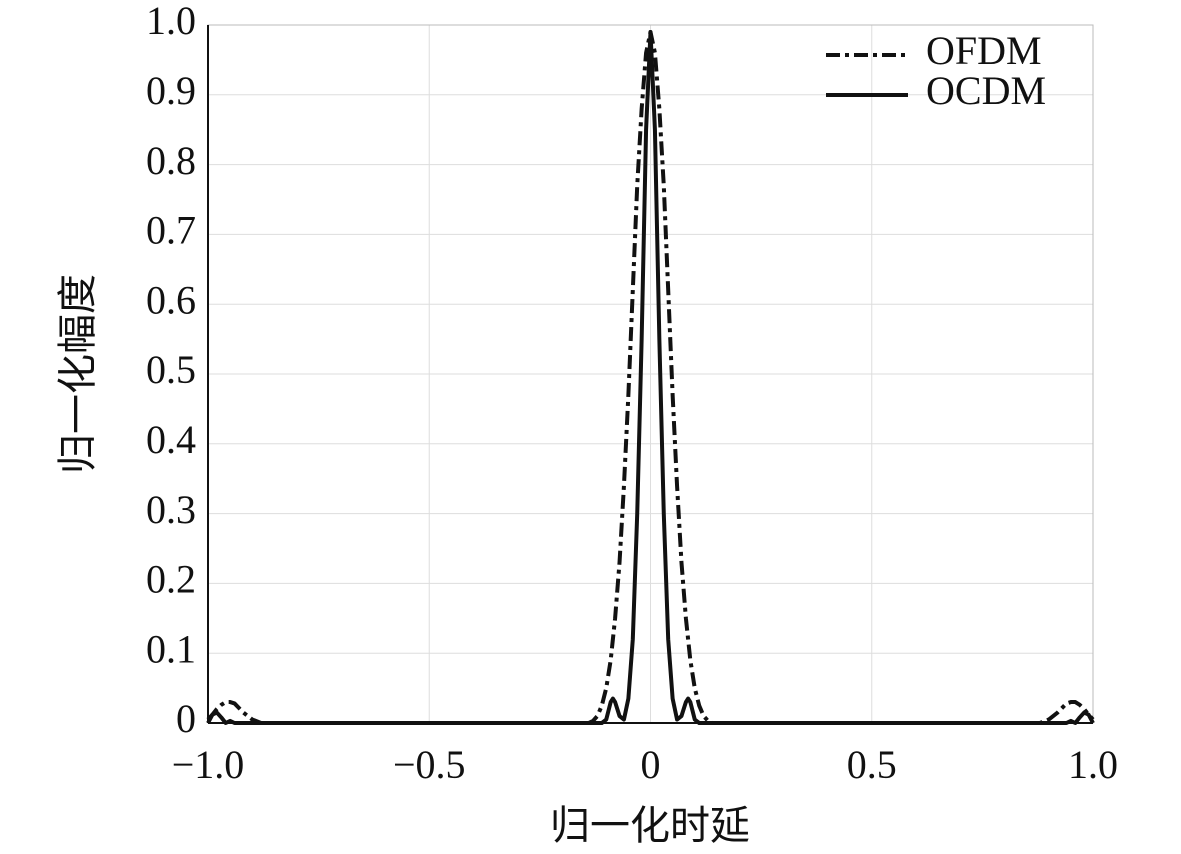  I want to click on y-axis-title: 归一化幅度, so click(77, 374).